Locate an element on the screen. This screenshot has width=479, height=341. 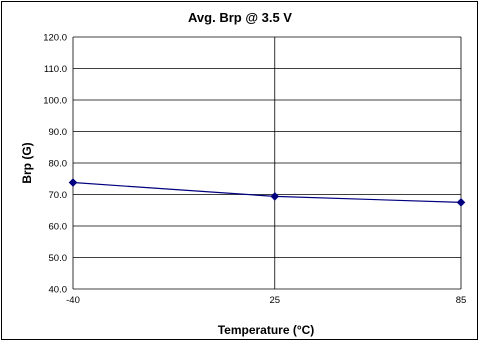
chart-title: Avg. Brp @ 3.5 V is located at coordinates (240, 17).